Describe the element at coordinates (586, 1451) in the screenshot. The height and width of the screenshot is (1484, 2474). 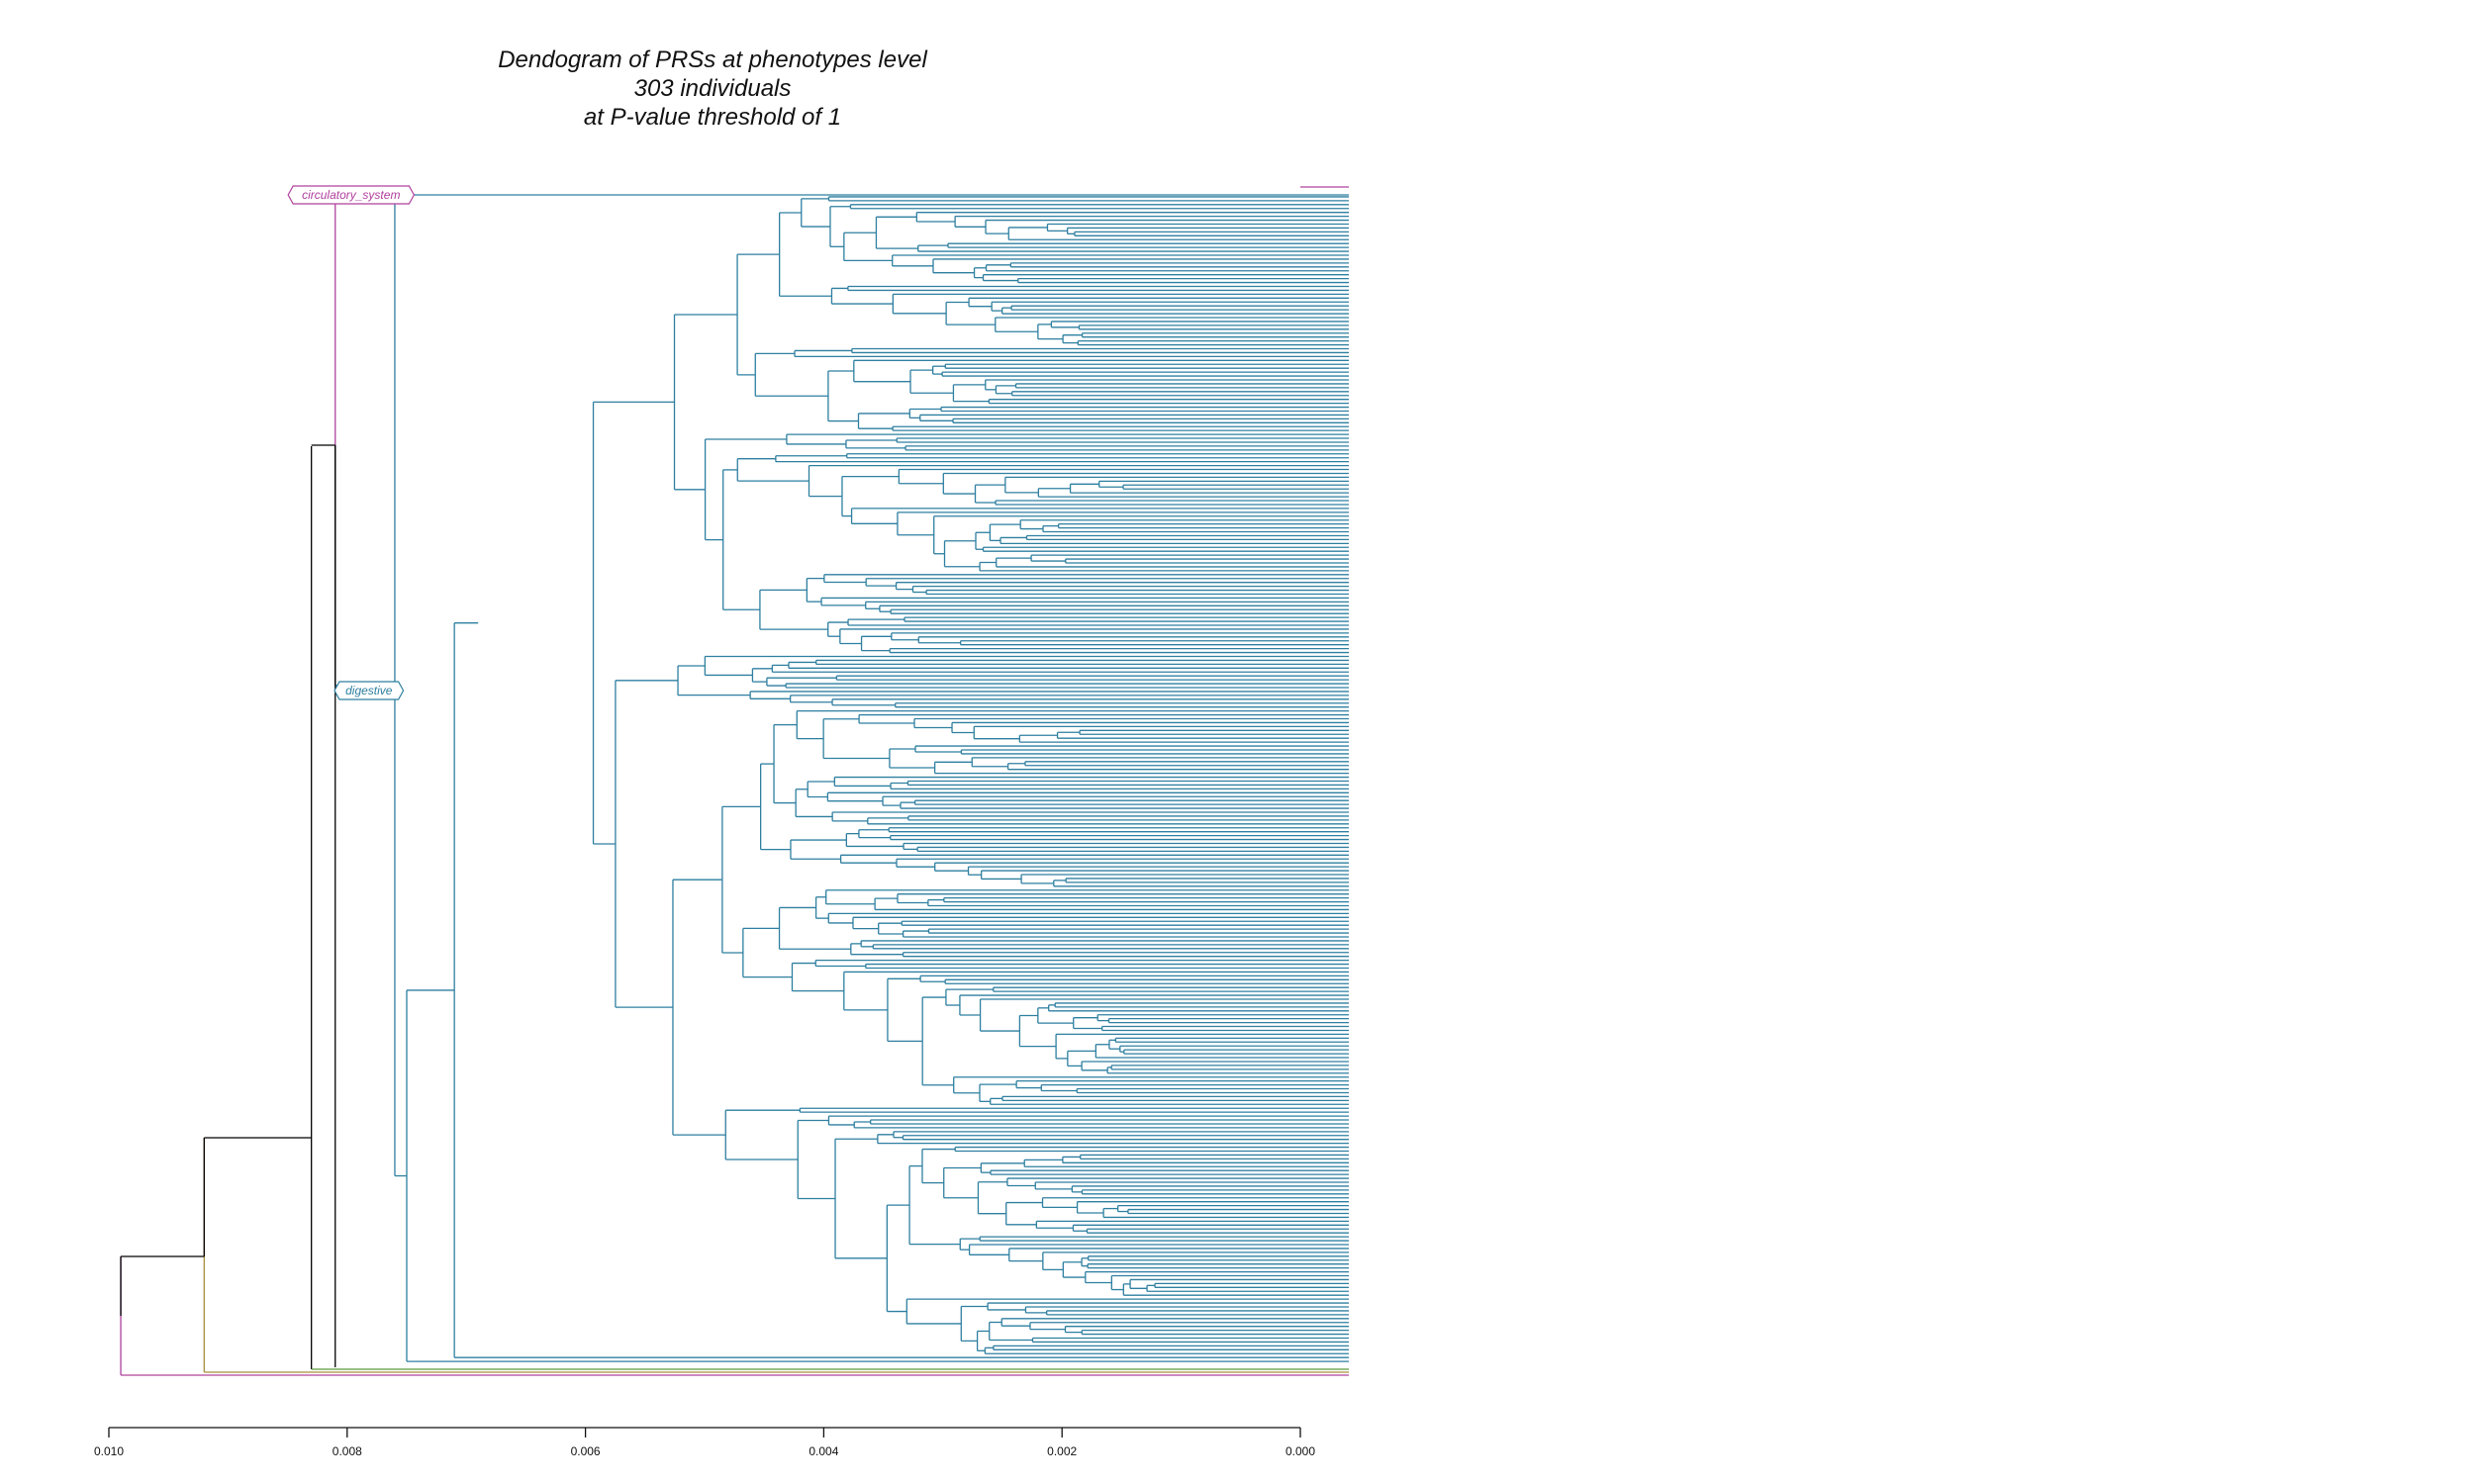
I see `x-tick-label: 0.006` at that location.